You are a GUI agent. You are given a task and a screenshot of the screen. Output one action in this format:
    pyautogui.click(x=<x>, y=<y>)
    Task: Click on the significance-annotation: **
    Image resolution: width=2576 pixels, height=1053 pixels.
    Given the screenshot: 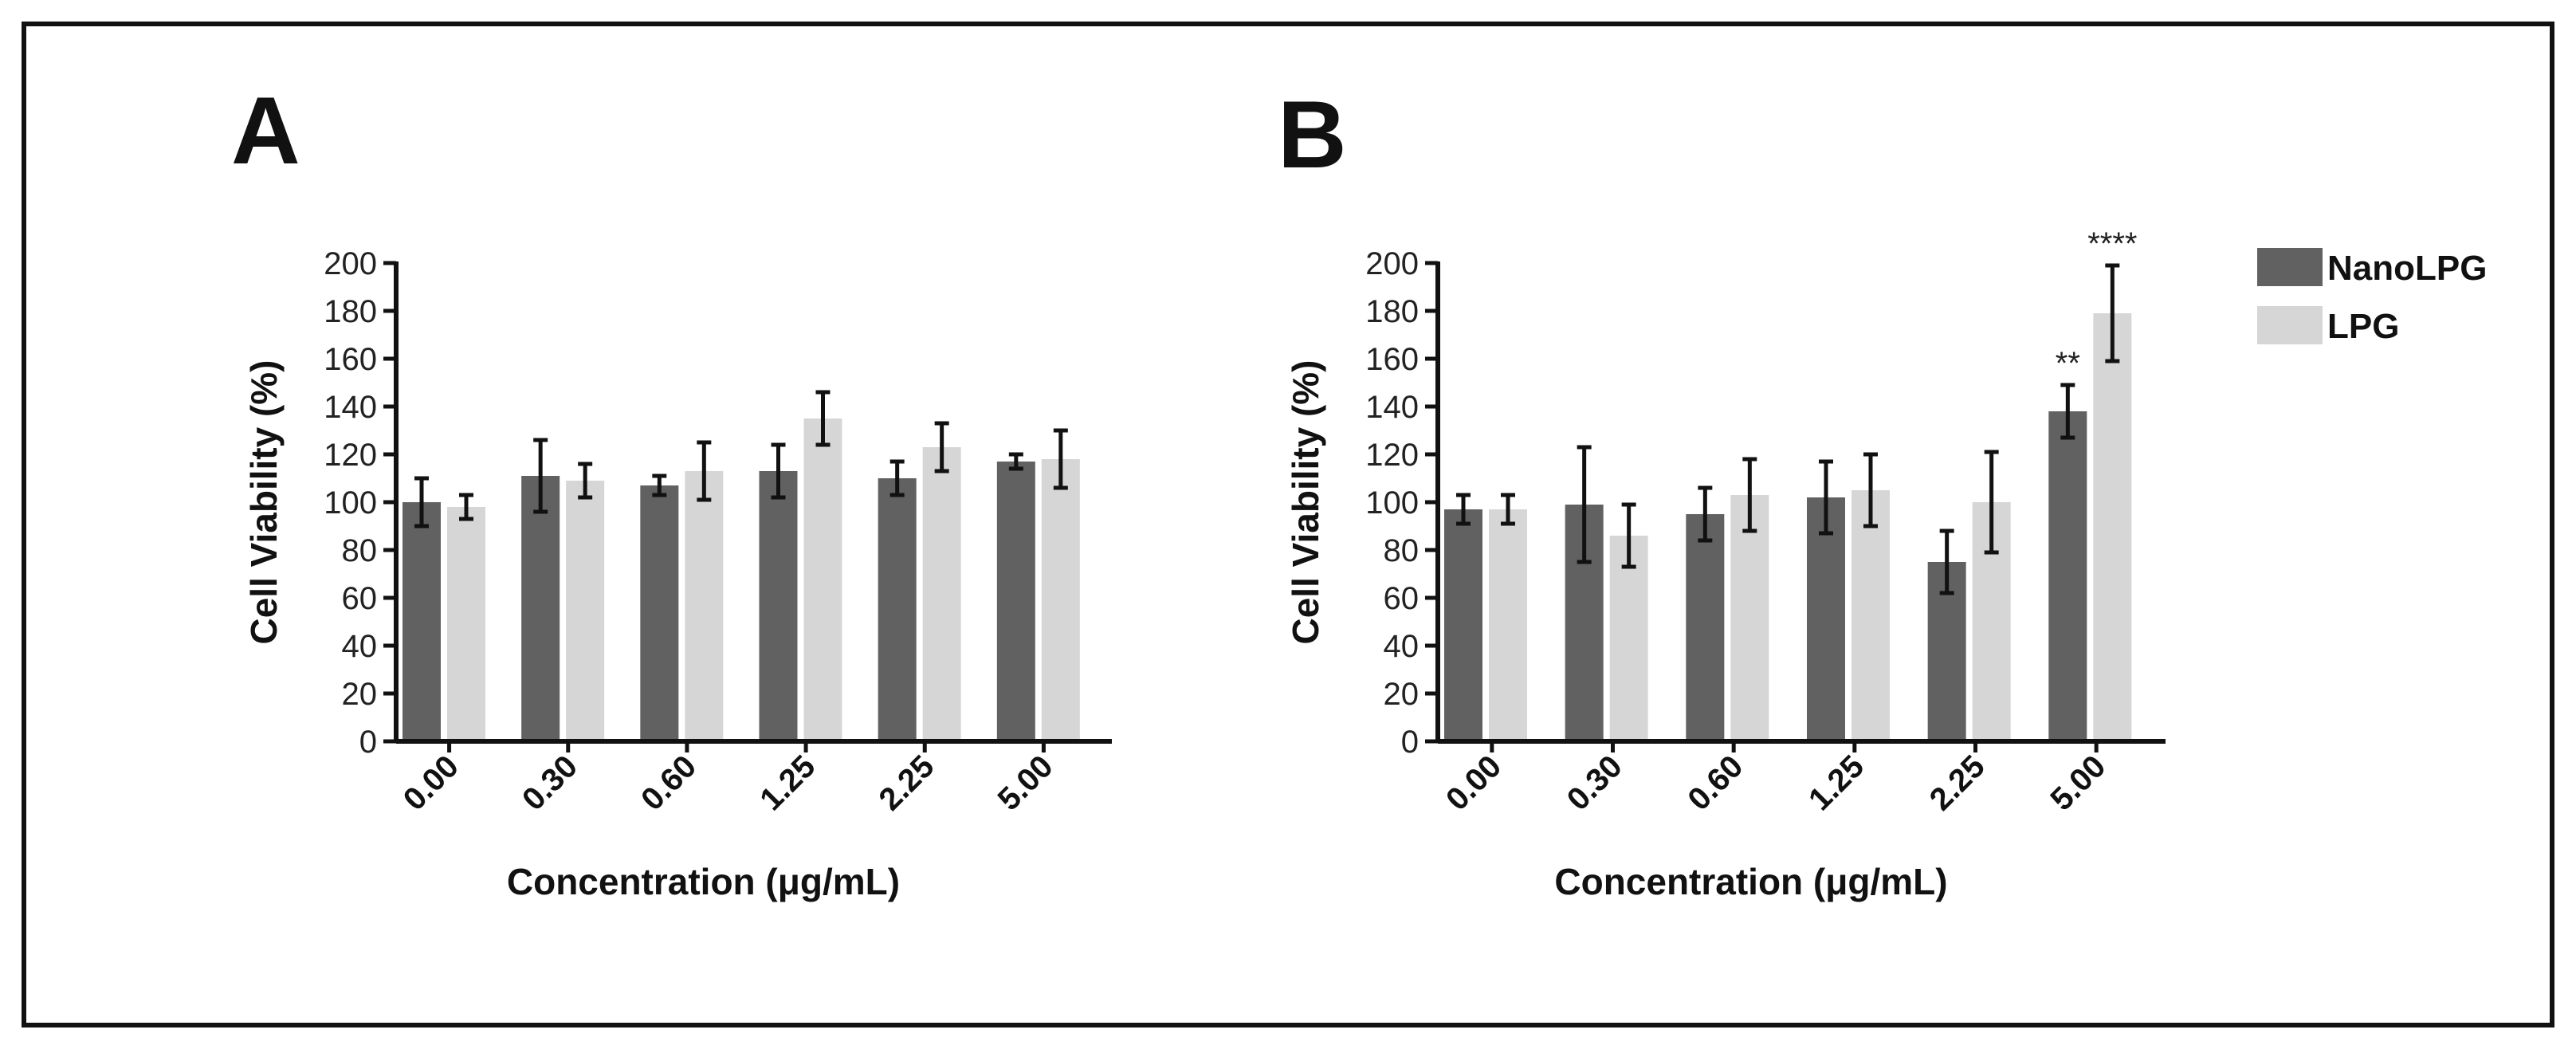 What is the action you would take?
    pyautogui.click(x=2068, y=363)
    